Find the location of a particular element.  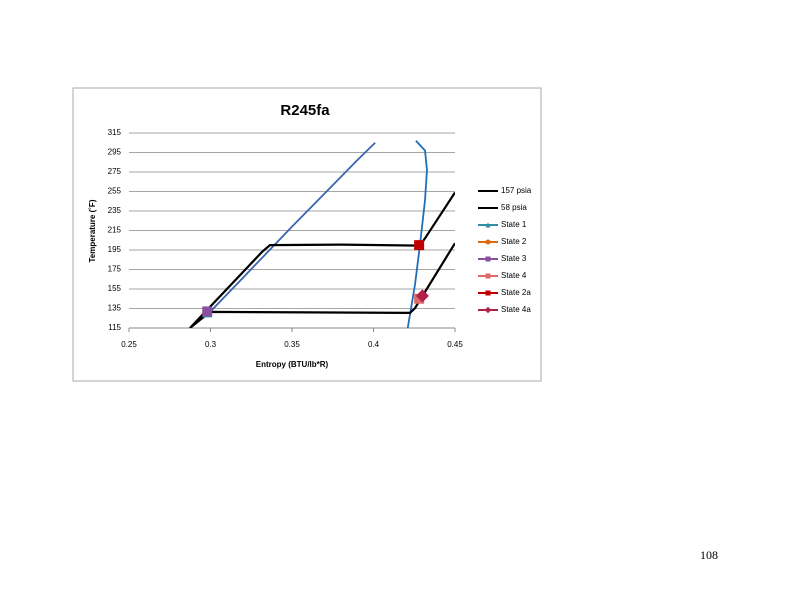

x-tick-label: 0.4 is located at coordinates (374, 344).